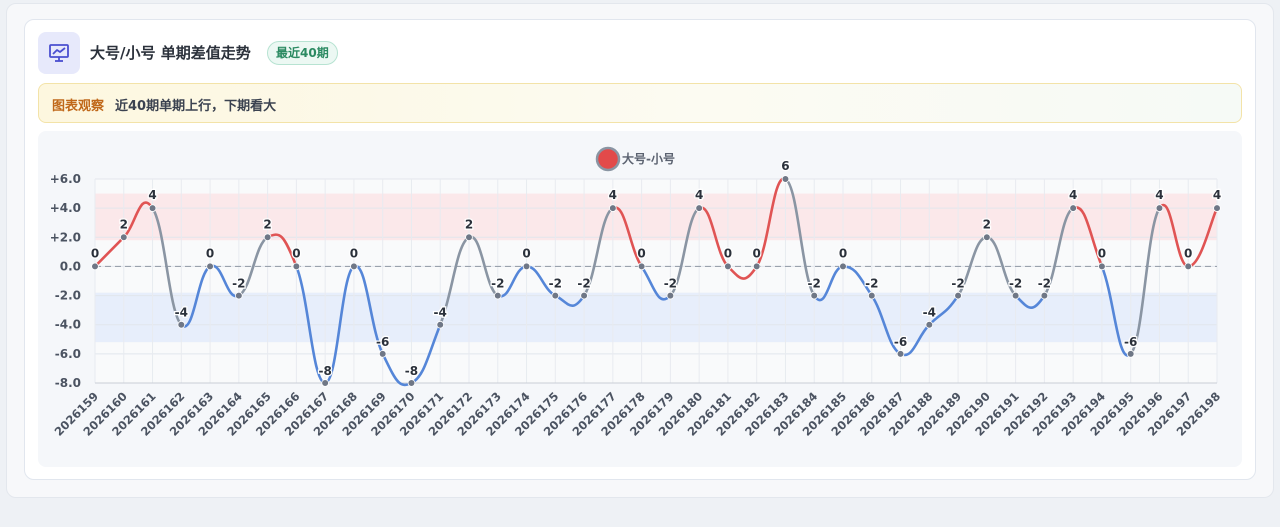 Image resolution: width=1280 pixels, height=527 pixels. I want to click on page-title: 大号/小号 单期差值走势, so click(170, 53).